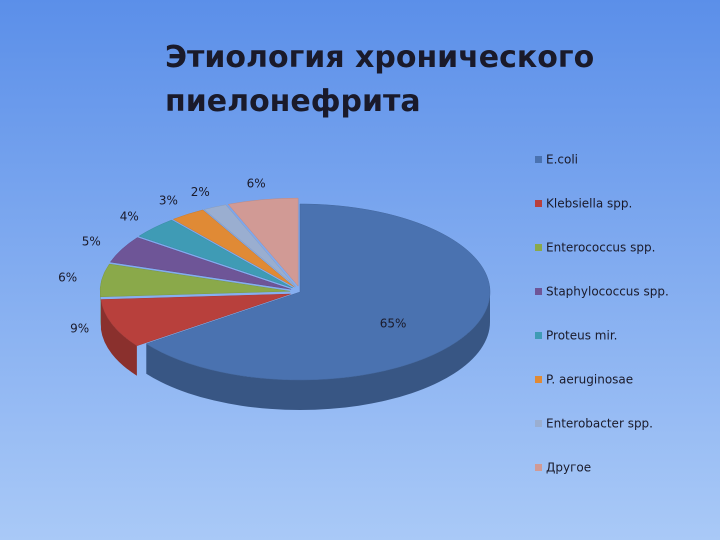  What do you see at coordinates (380, 79) in the screenshot?
I see `chart-title: Этиология хронического пиелонефрита` at bounding box center [380, 79].